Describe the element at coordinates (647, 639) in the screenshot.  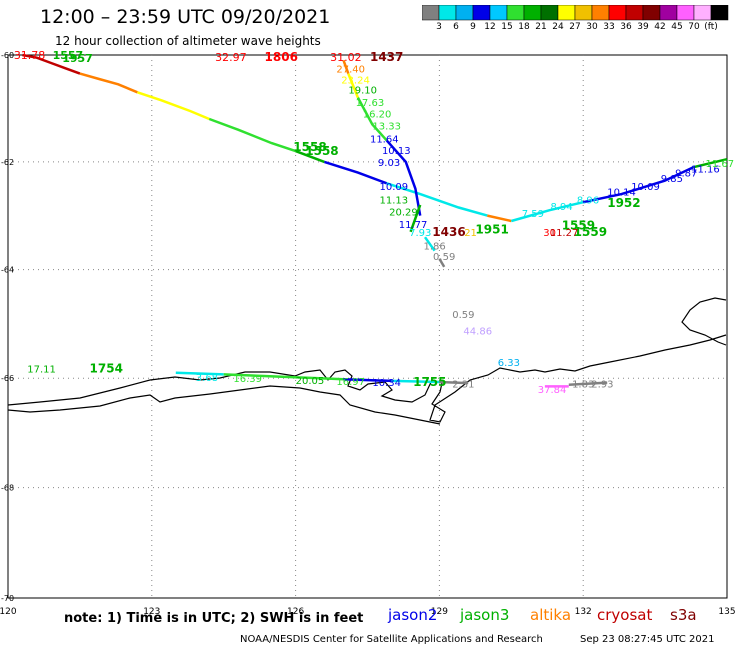
I see `footer-timestamp: Sep 23 08:27:45 UTC 2021` at that location.